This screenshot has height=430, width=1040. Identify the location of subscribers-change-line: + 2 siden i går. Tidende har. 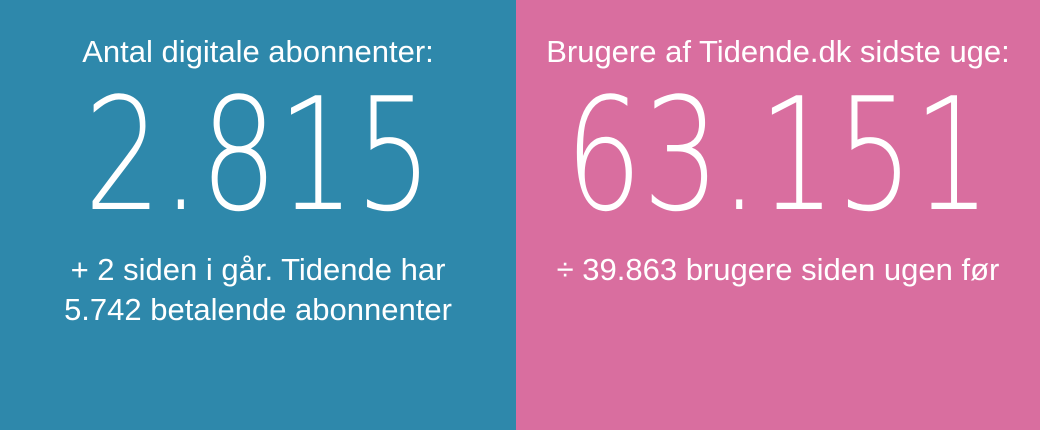
(258, 269).